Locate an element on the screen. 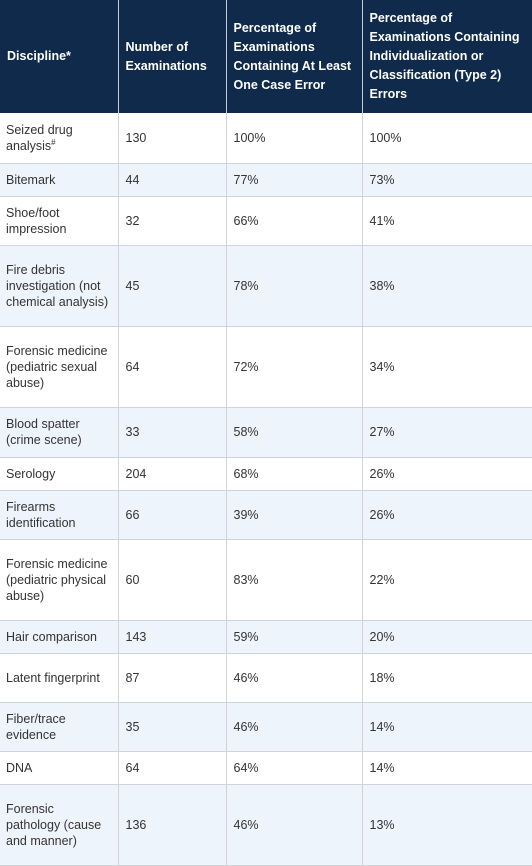 This screenshot has width=532, height=866. table-row: Seized drug analysis# 130 100% 100% is located at coordinates (266, 138).